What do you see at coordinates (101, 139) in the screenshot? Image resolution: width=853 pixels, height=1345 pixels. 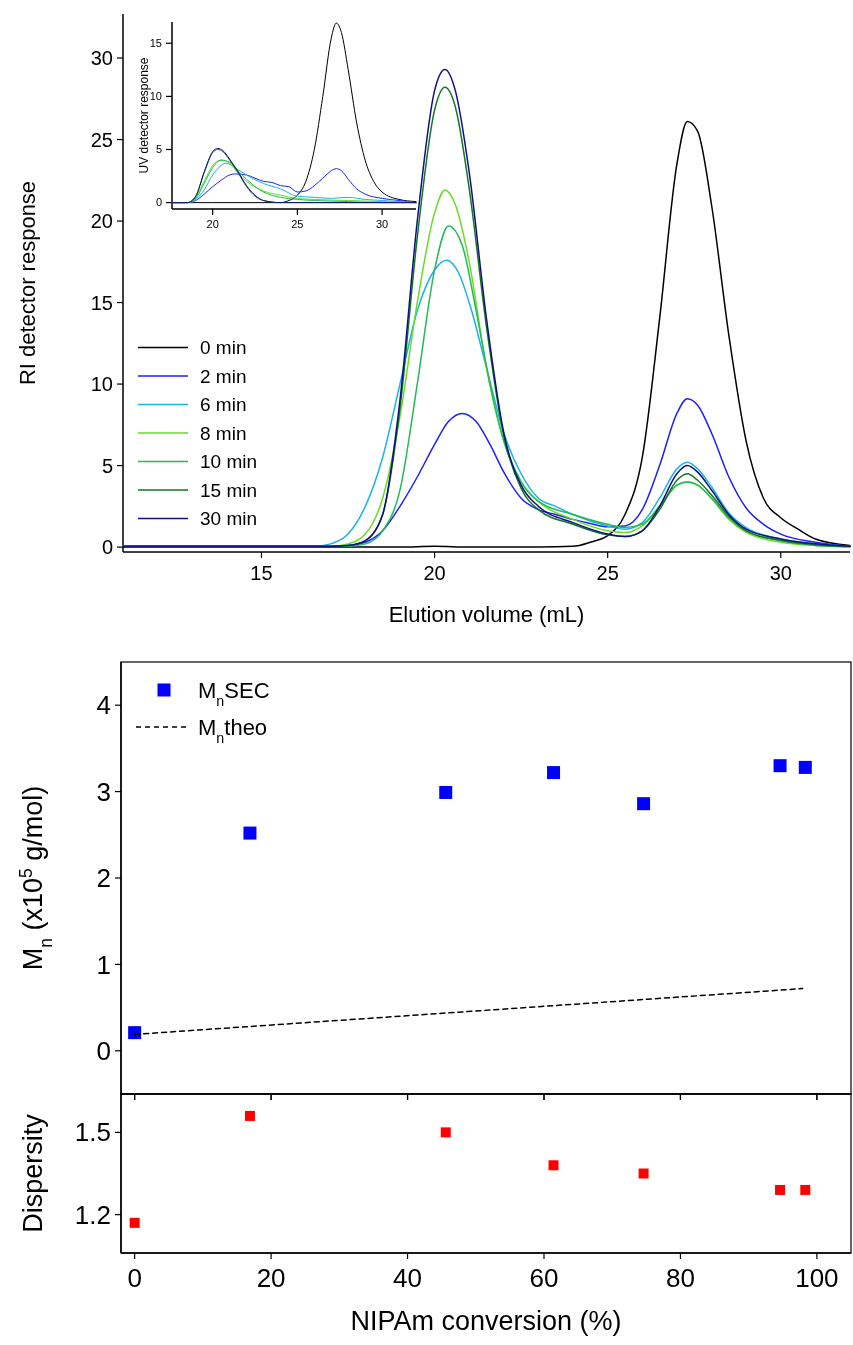 I see `y-tick-label: 25` at bounding box center [101, 139].